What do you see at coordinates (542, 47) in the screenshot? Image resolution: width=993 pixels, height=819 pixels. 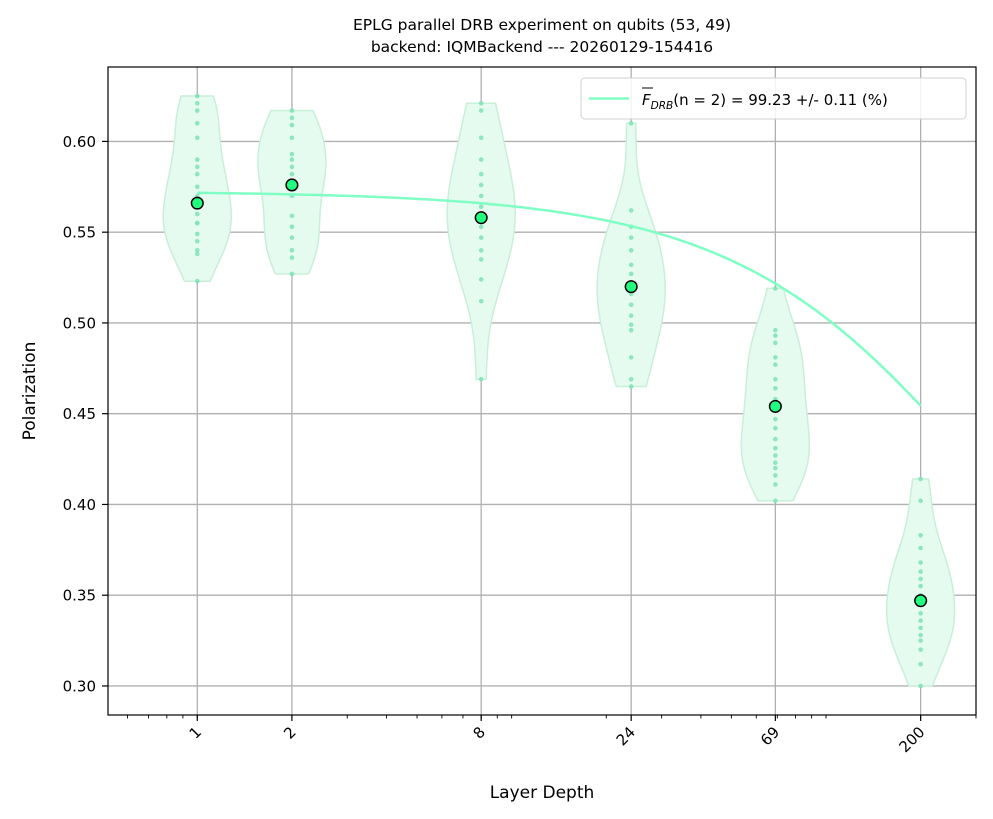 I see `chart-subtitle: backend: IQMBackend --- 20260129-154416` at bounding box center [542, 47].